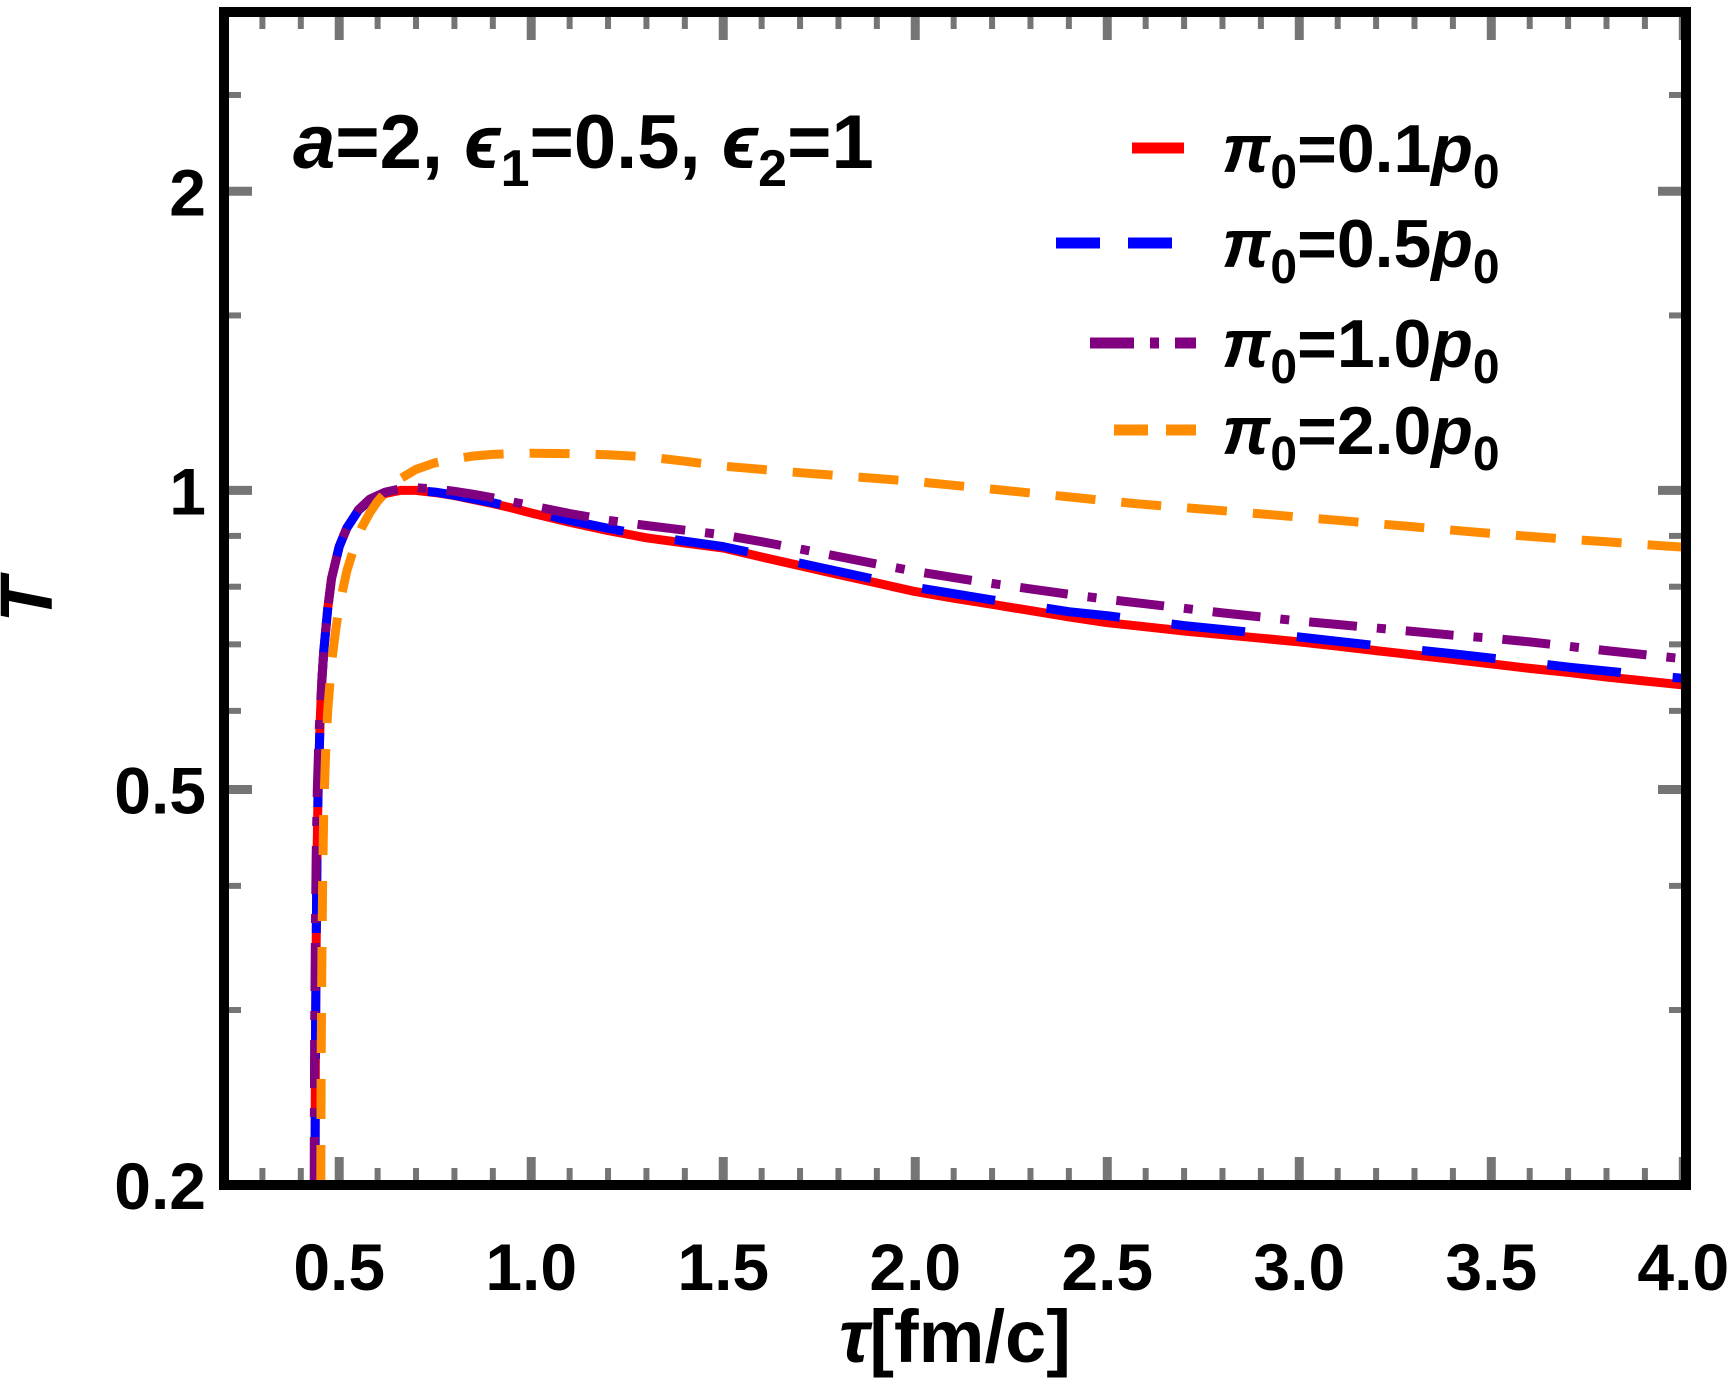  What do you see at coordinates (339, 1267) in the screenshot?
I see `x-tick-label: 0.5` at bounding box center [339, 1267].